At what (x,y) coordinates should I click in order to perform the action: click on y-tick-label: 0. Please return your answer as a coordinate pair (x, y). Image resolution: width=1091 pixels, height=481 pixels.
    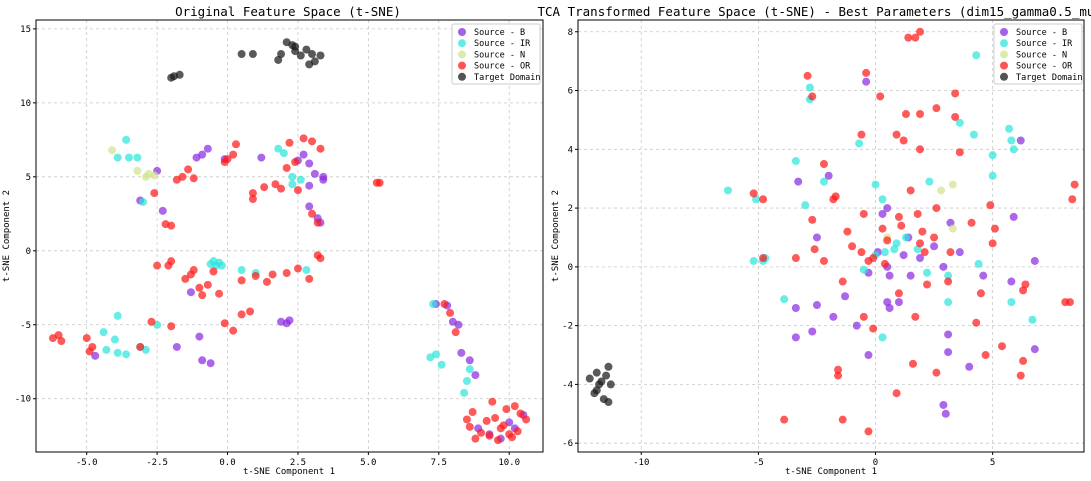
    Looking at the image, I should click on (570, 268).